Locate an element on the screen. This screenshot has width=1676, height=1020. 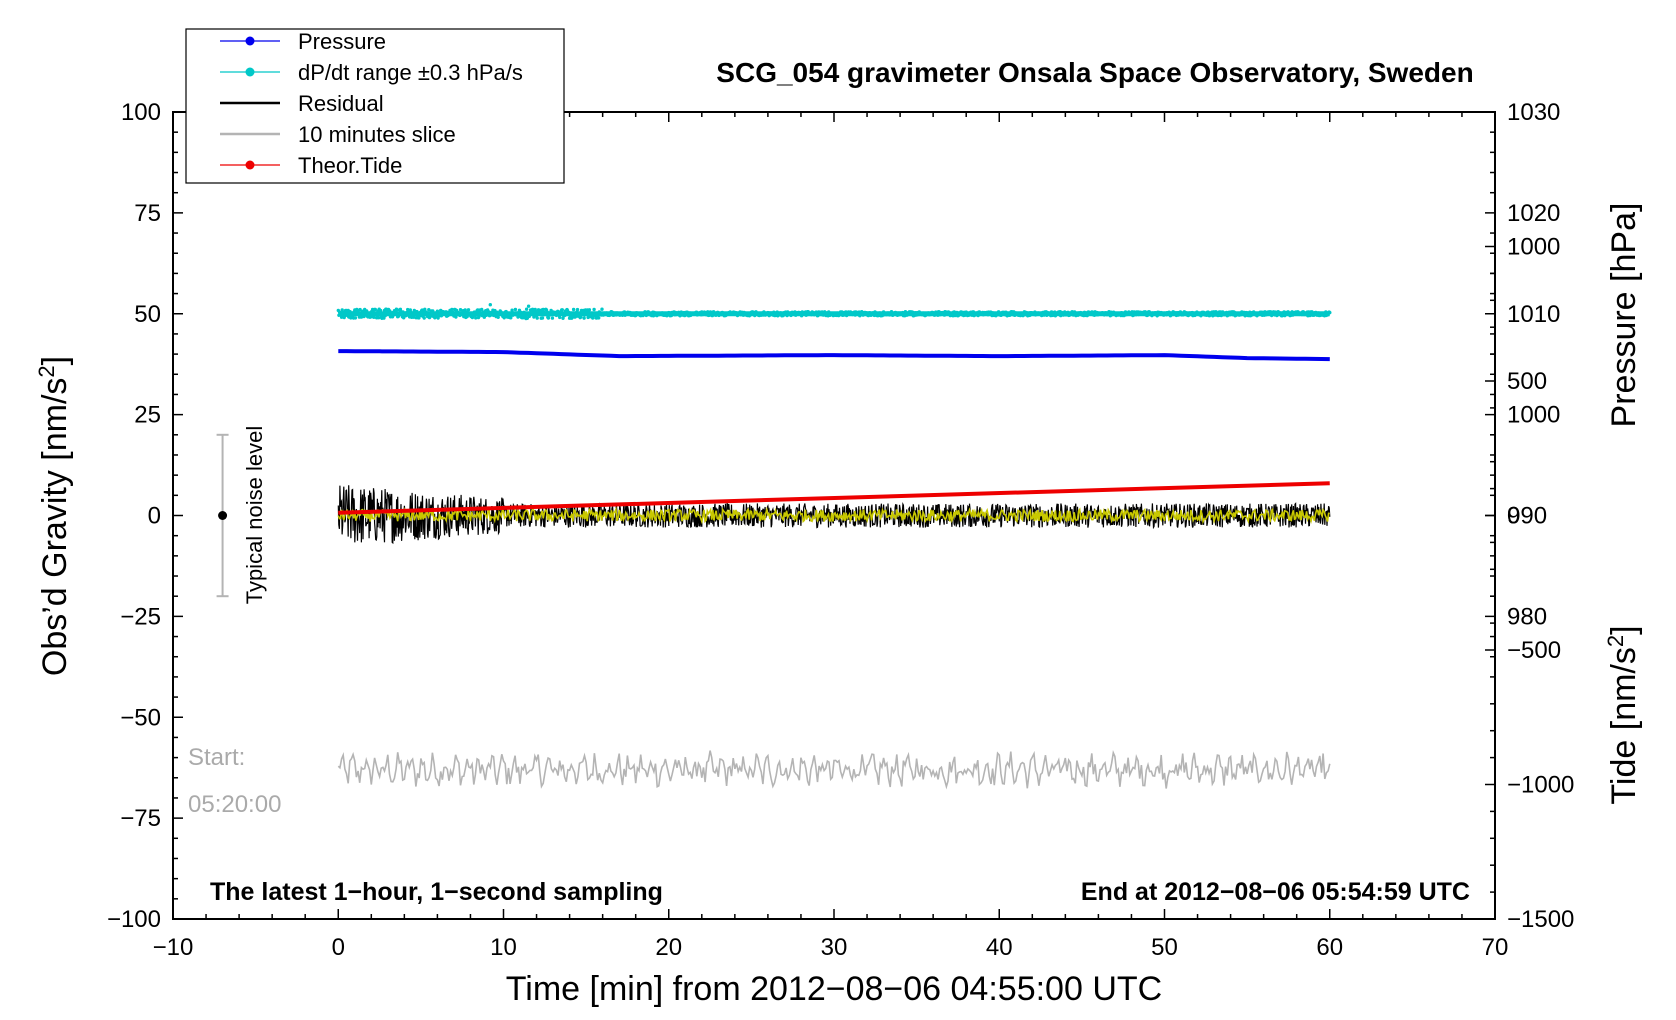
y-tick-label: 25 is located at coordinates (147, 415).